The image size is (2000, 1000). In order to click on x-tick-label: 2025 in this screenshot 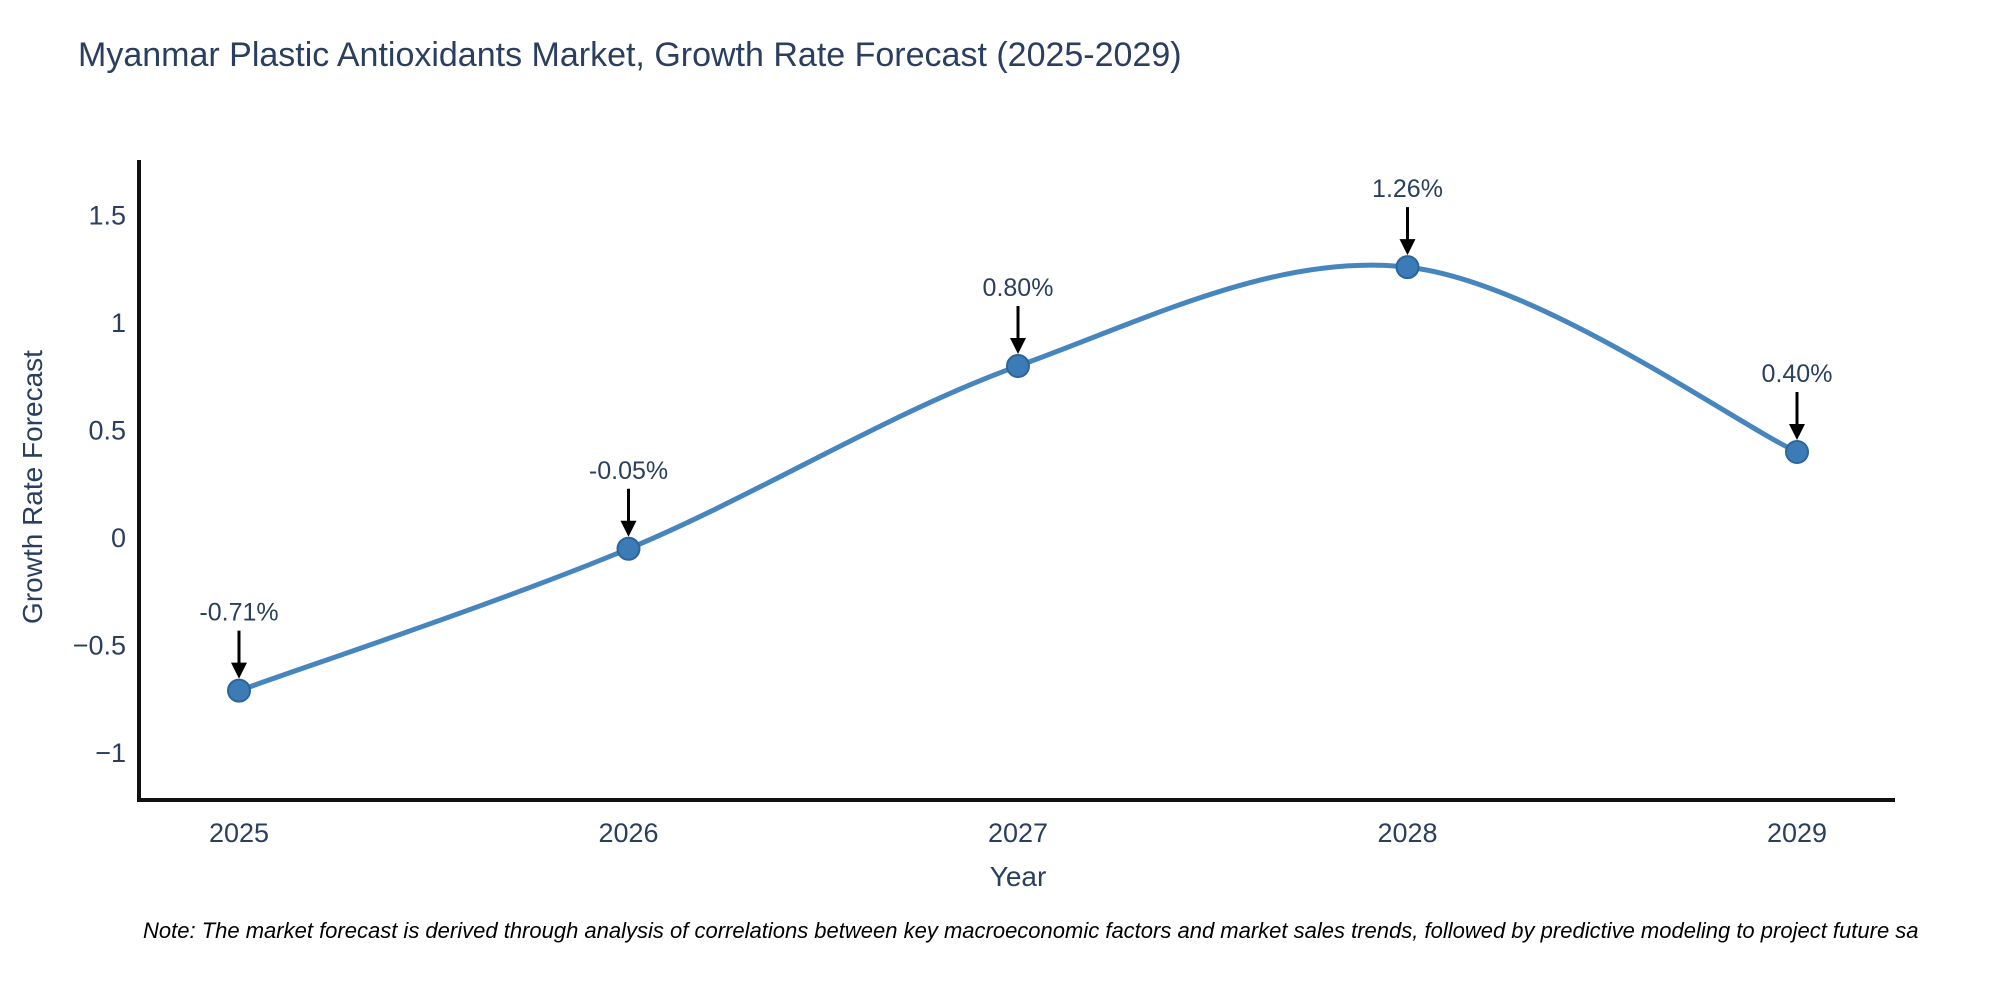, I will do `click(239, 833)`.